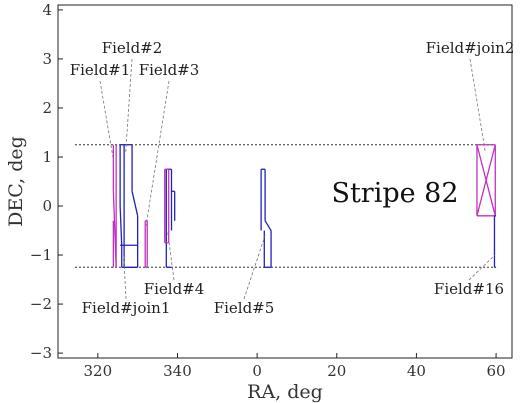 The width and height of the screenshot is (520, 403). What do you see at coordinates (16, 181) in the screenshot?
I see `y-axis-title: DEC, deg` at bounding box center [16, 181].